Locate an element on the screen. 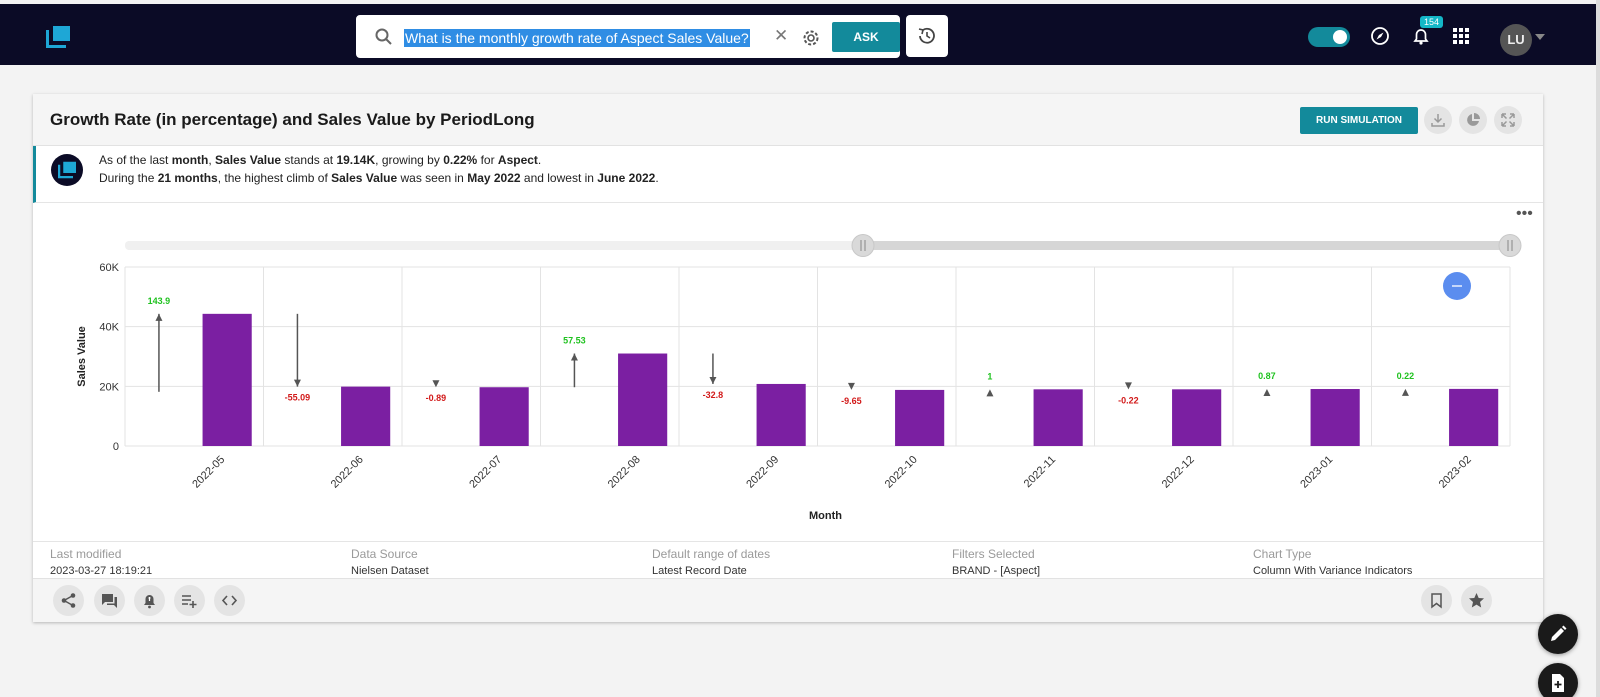  meta-data-source: Data Source Nielsen Dataset is located at coordinates (390, 562).